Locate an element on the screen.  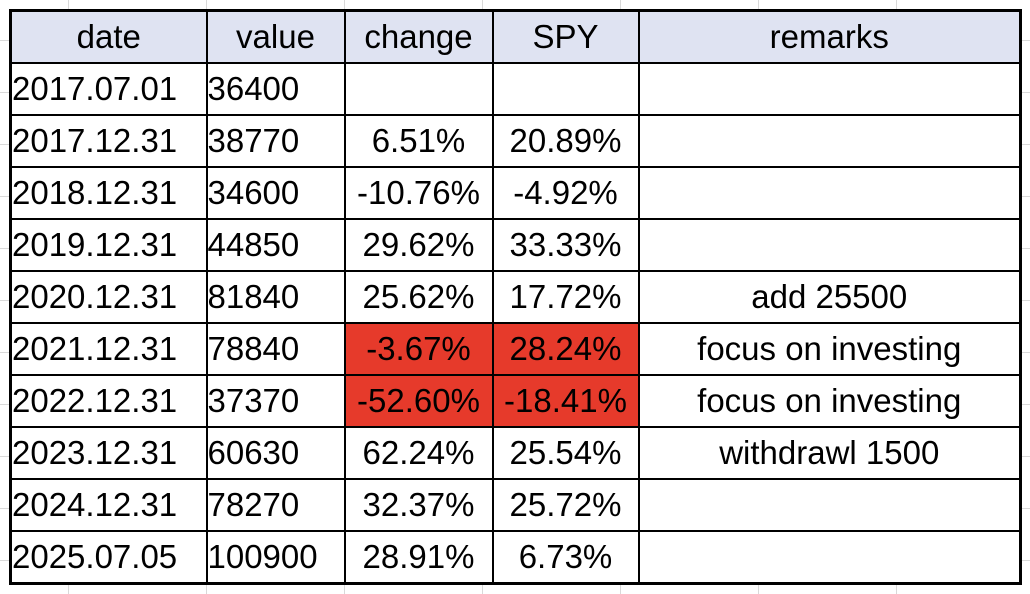
cell-change: 6.51% is located at coordinates (418, 141).